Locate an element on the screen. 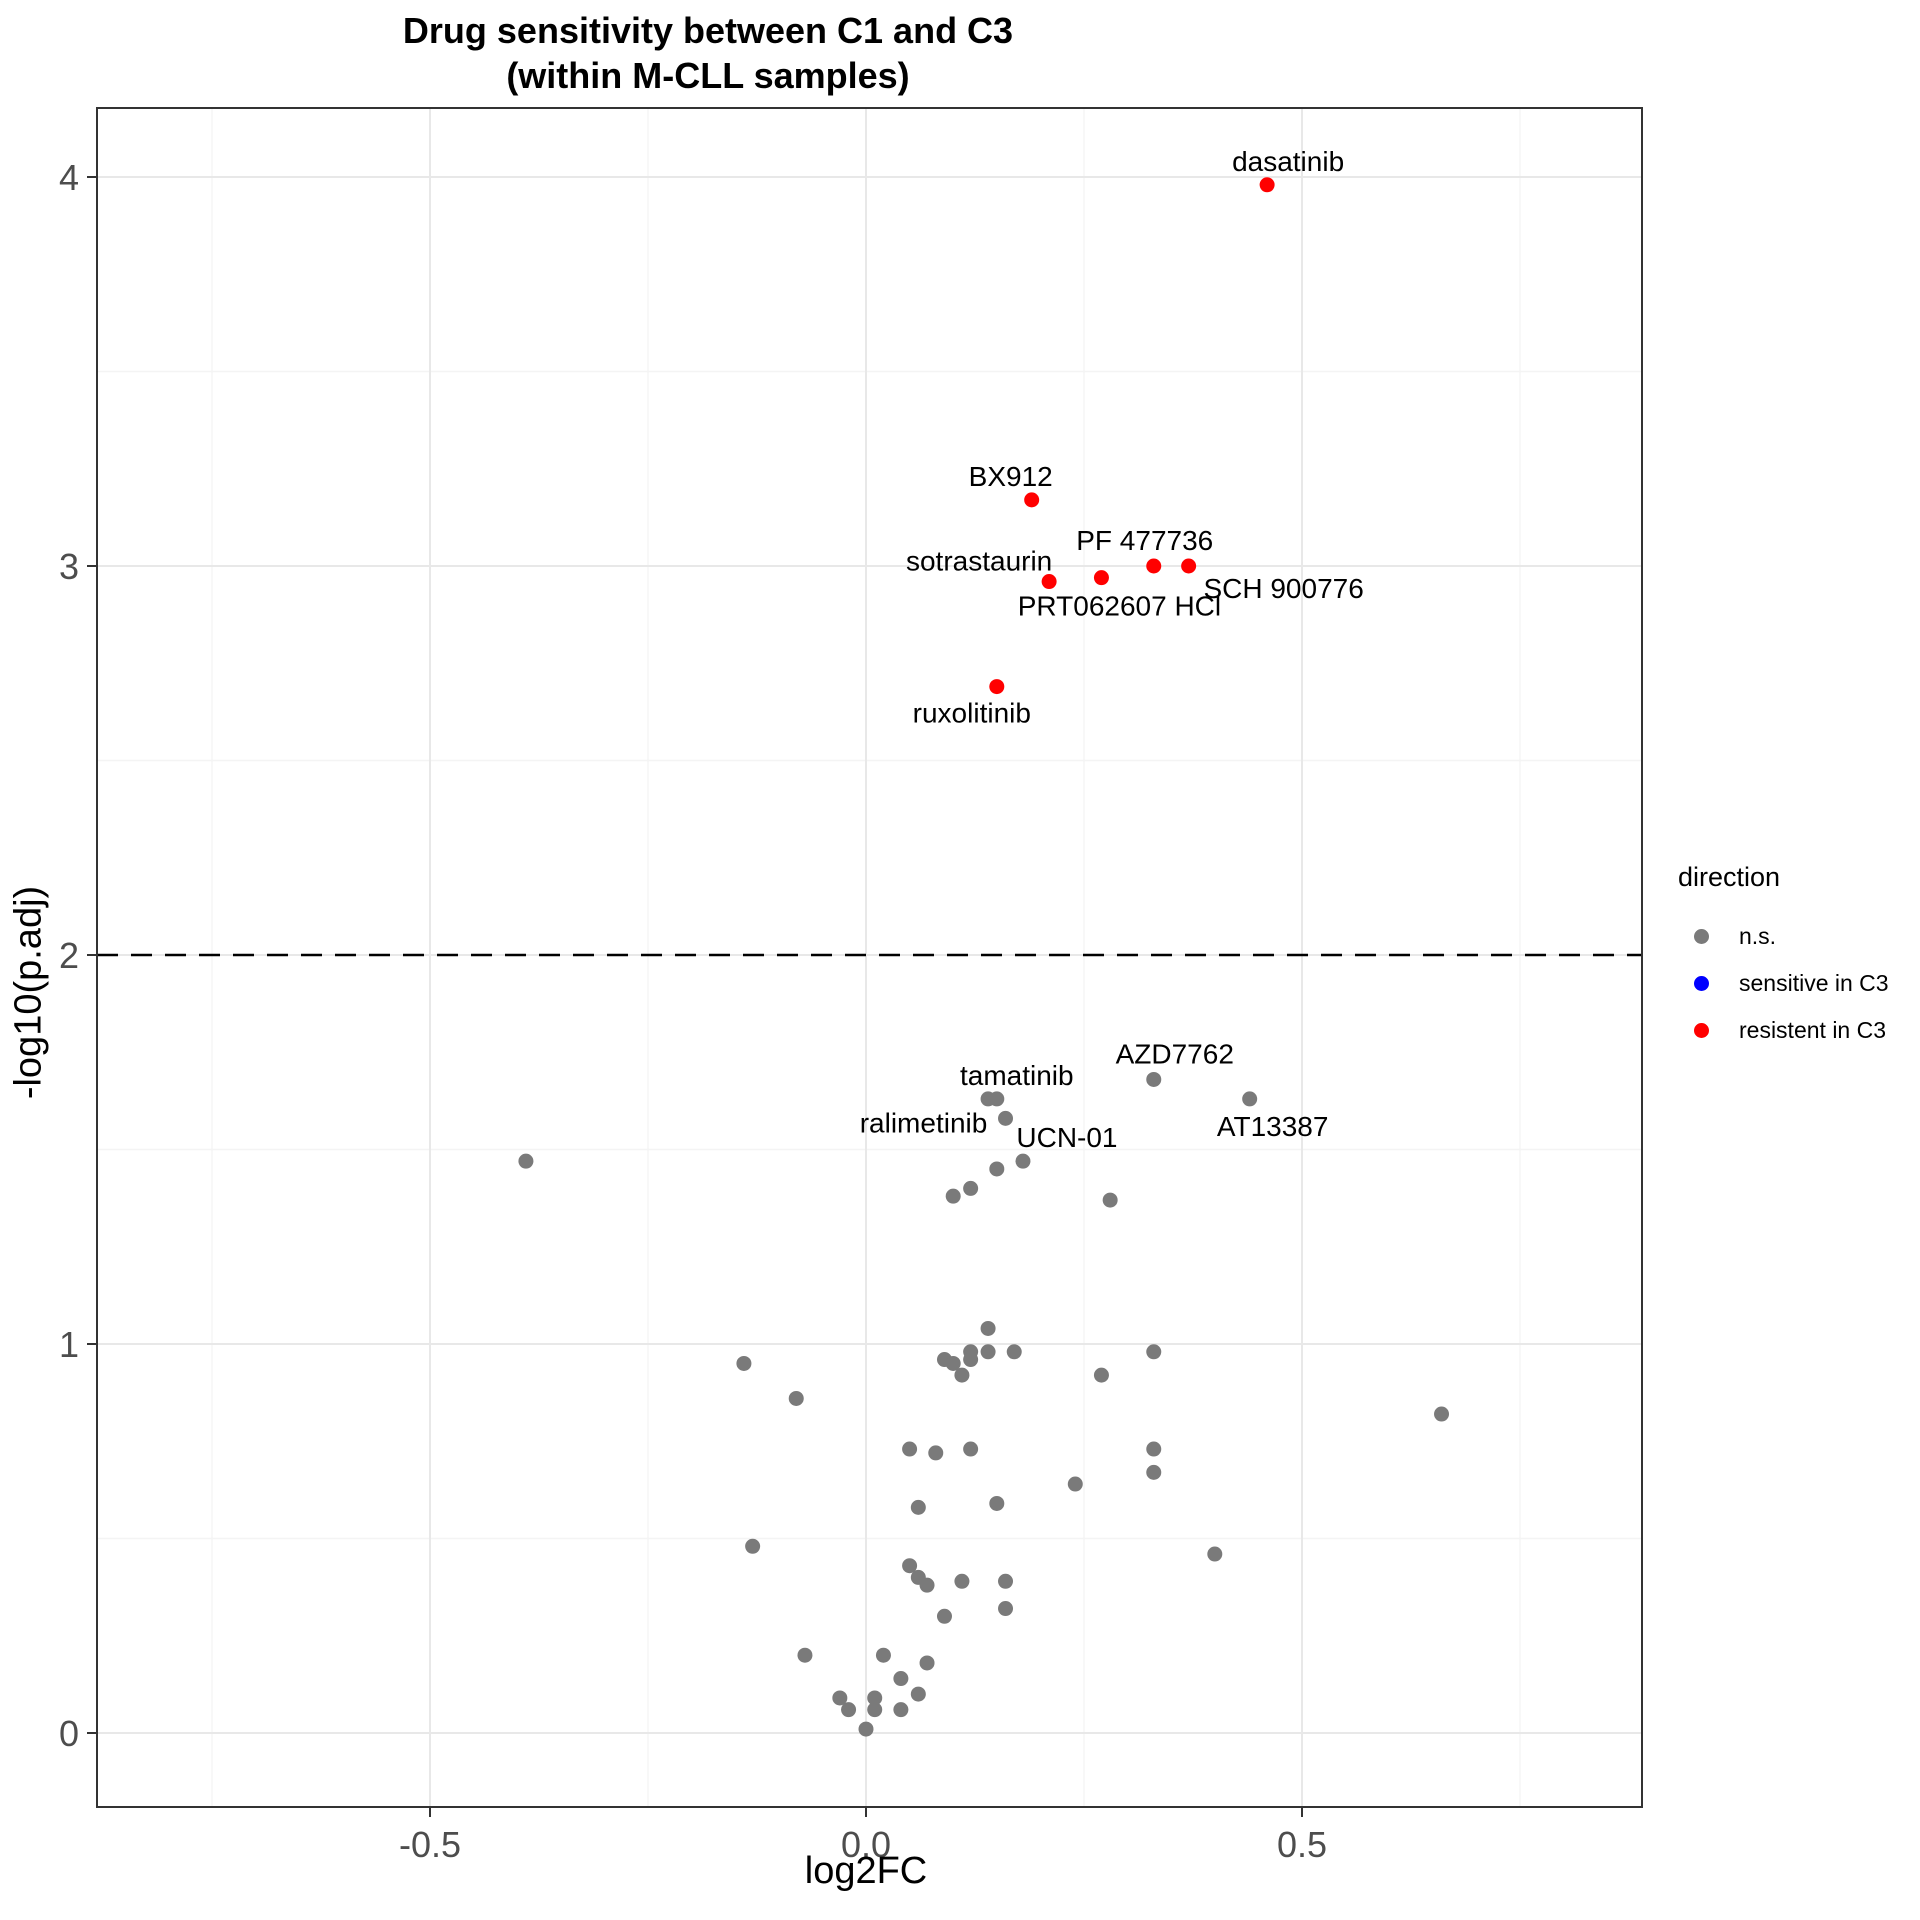 The image size is (1920, 1920). point-label: tamatinib is located at coordinates (1017, 1075).